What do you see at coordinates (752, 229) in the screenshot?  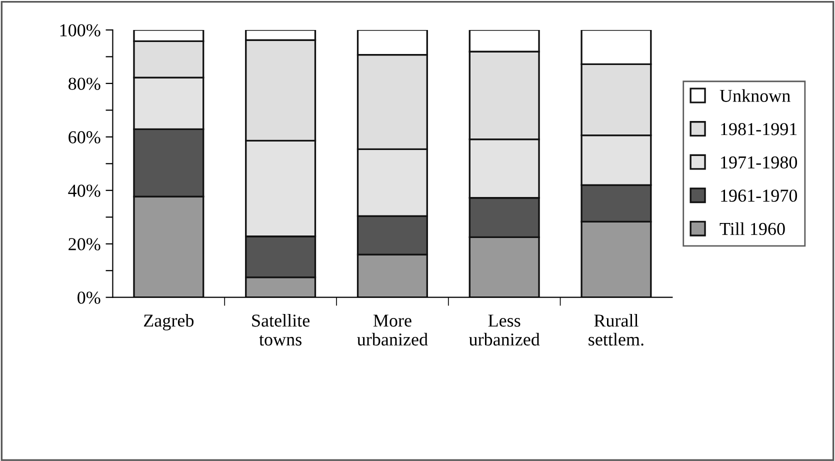 I see `legend-label: Till 1960` at bounding box center [752, 229].